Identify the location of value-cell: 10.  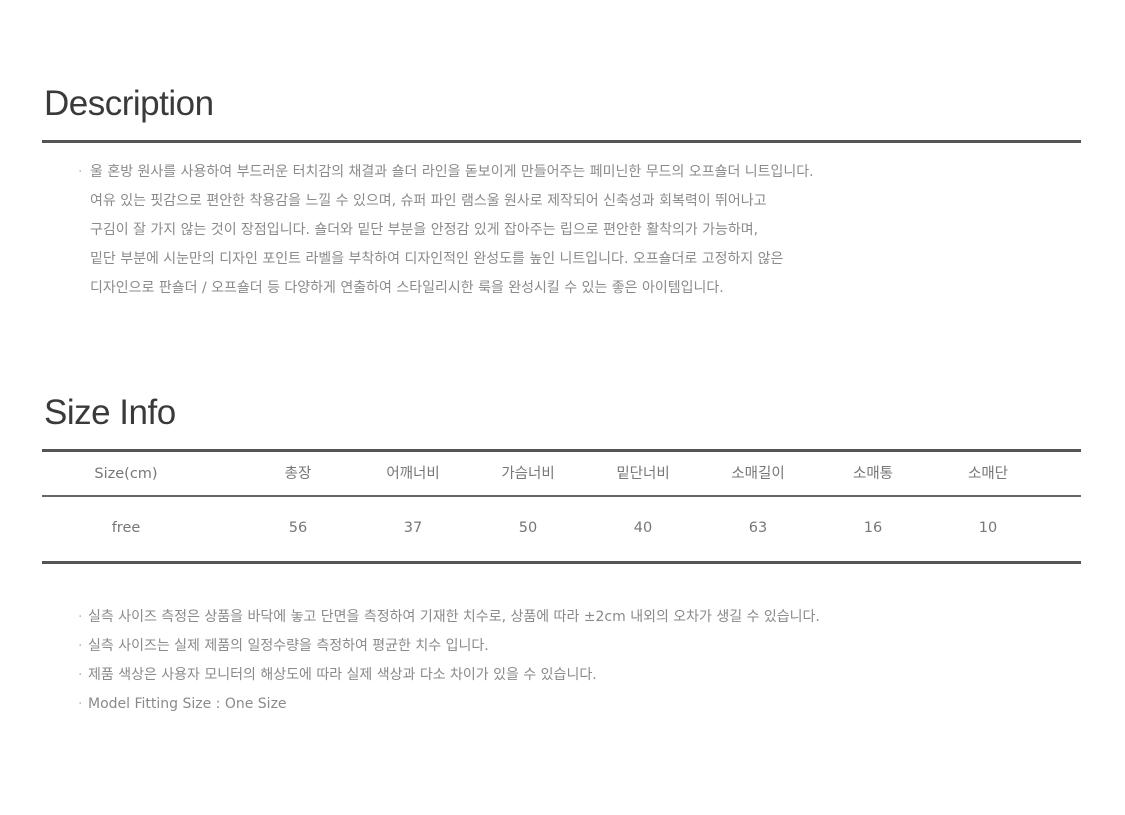
(988, 528).